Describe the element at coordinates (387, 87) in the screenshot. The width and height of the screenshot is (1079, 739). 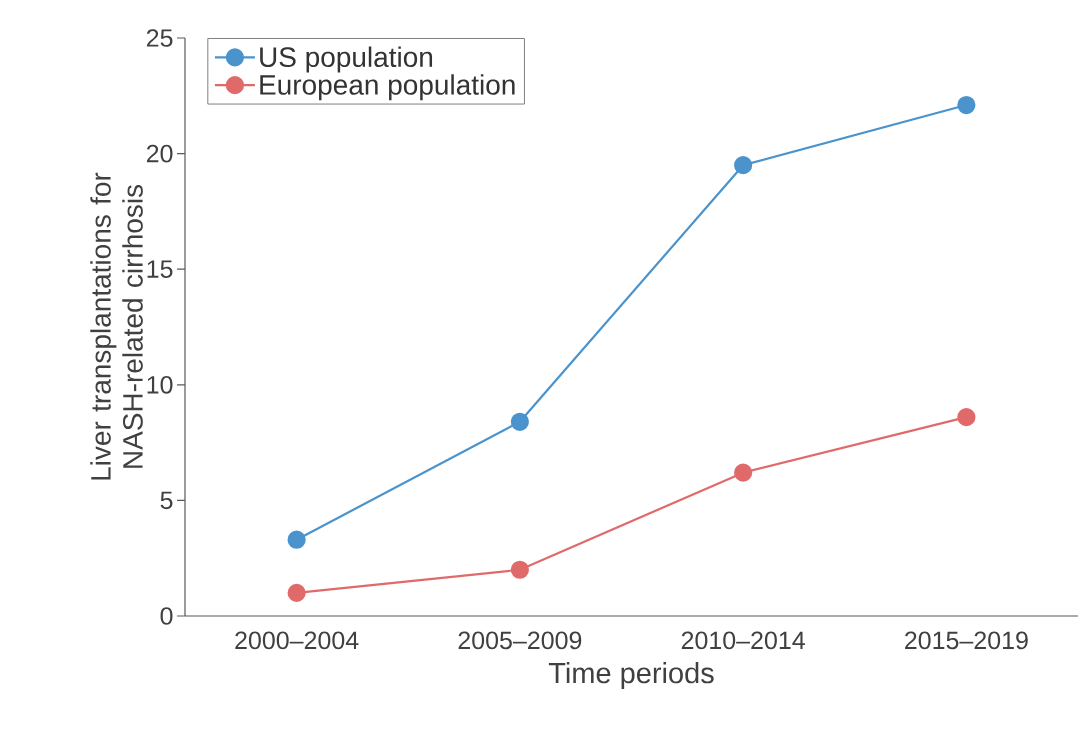
I see `legend-label: European population` at that location.